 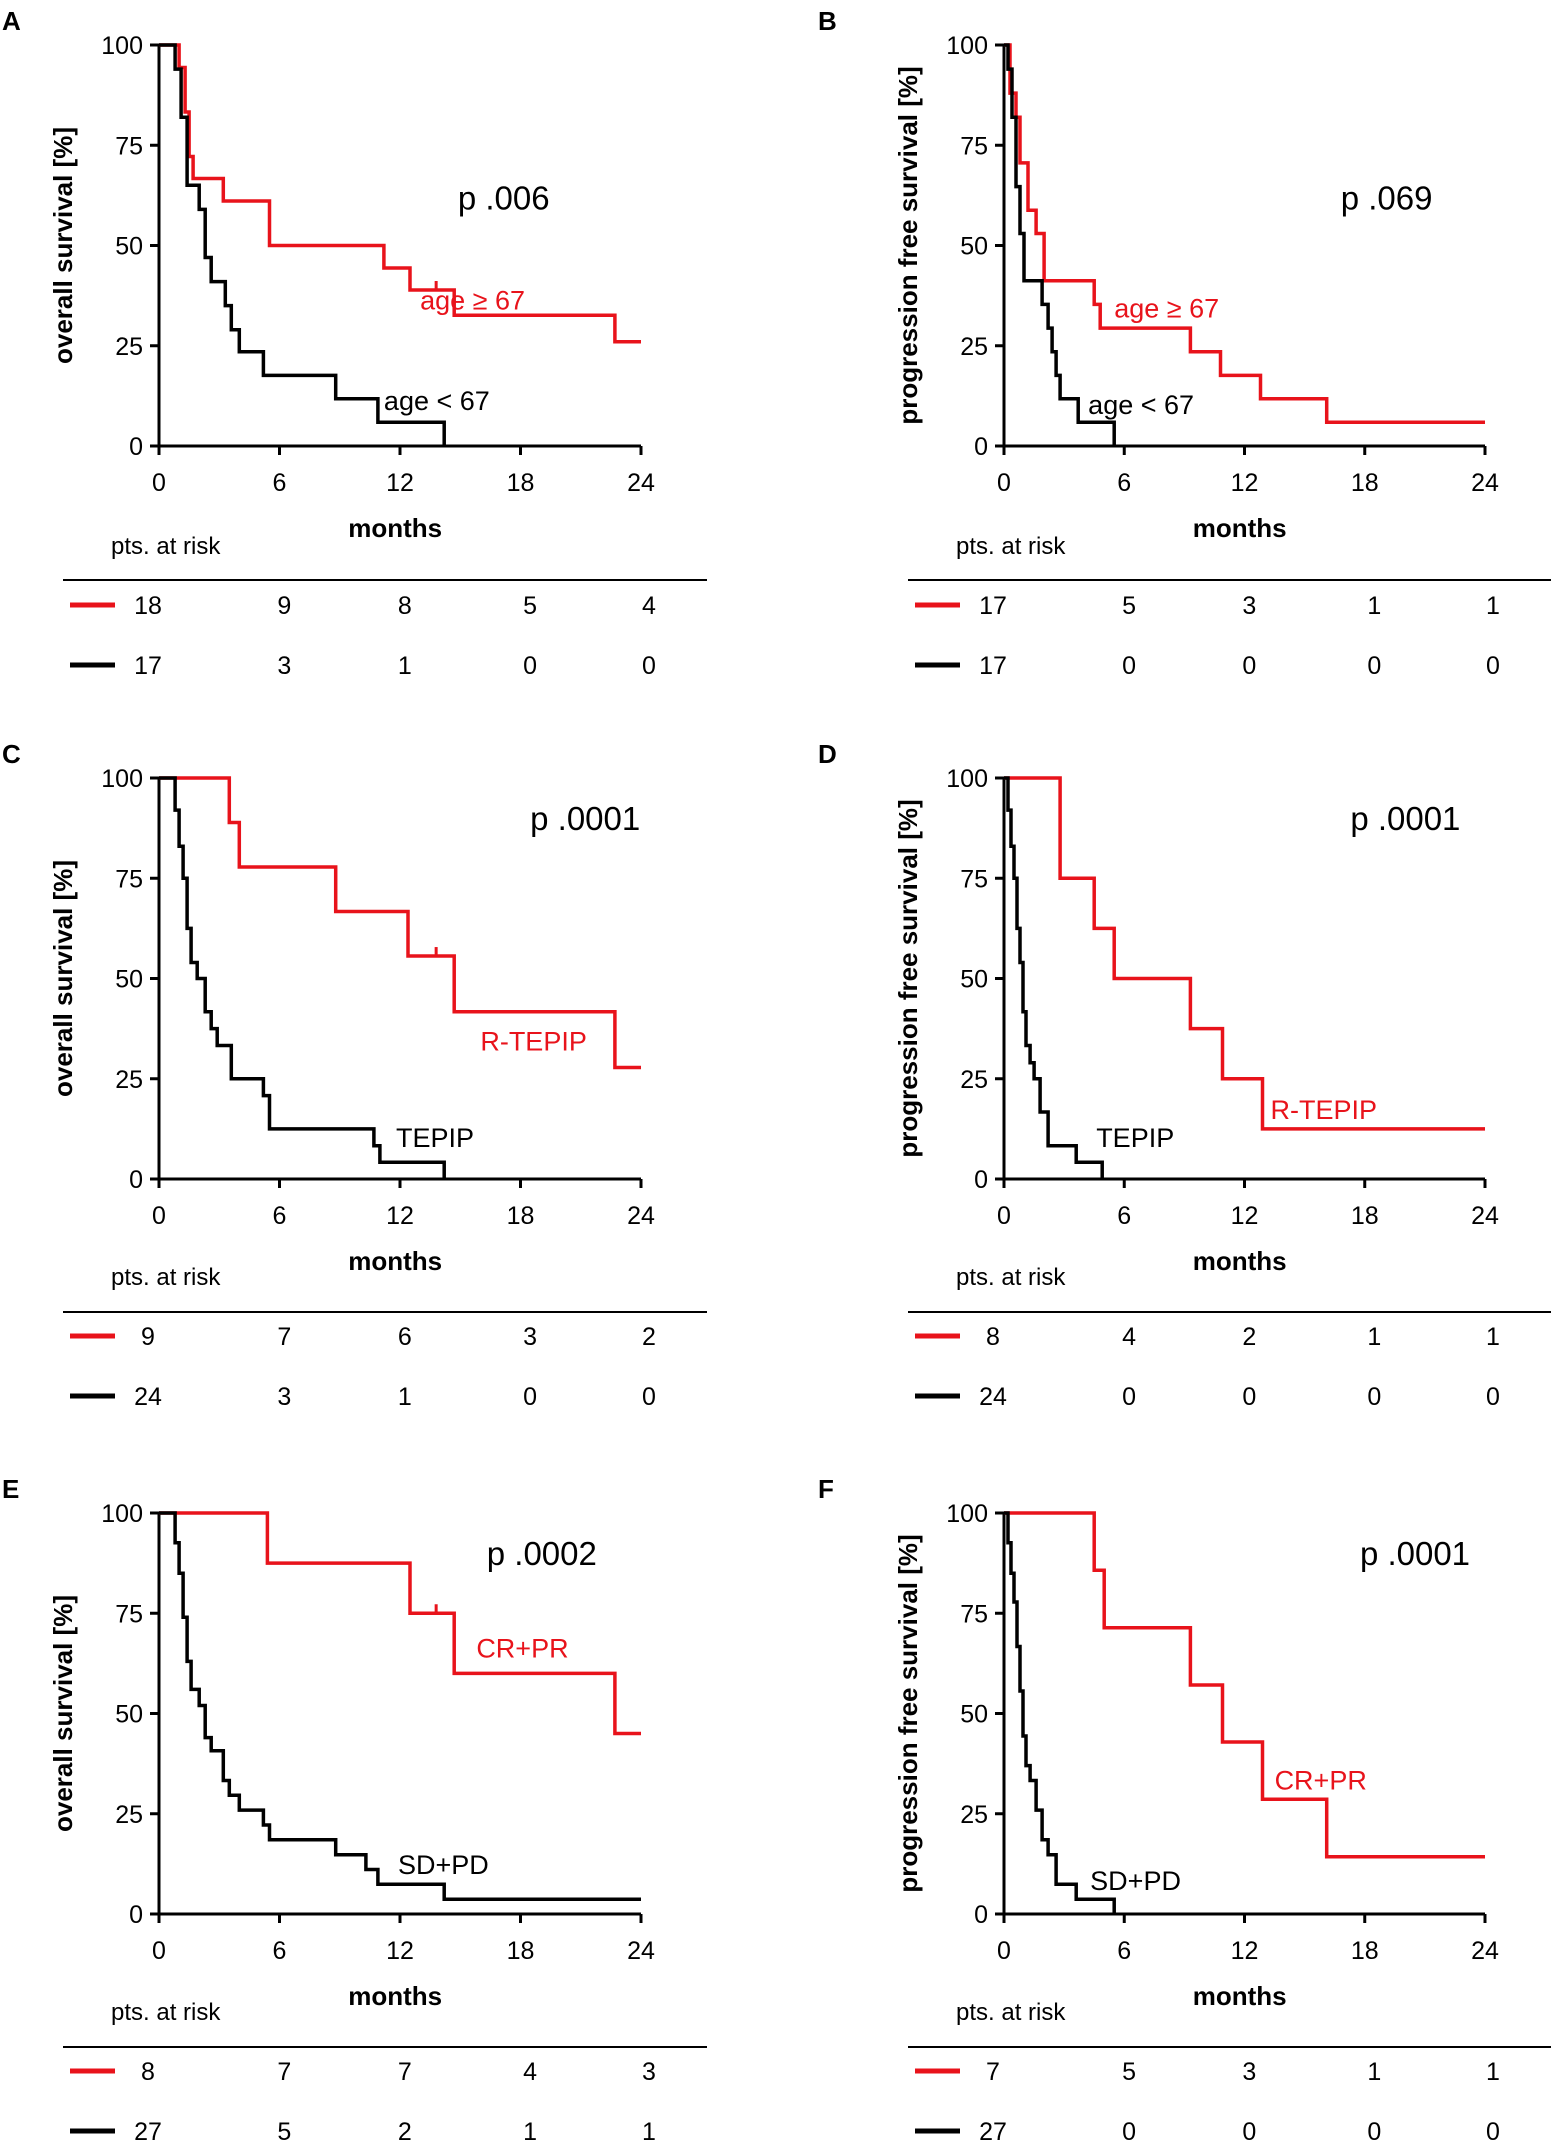 What do you see at coordinates (1004, 483) in the screenshot?
I see `x-tick-label: 0` at bounding box center [1004, 483].